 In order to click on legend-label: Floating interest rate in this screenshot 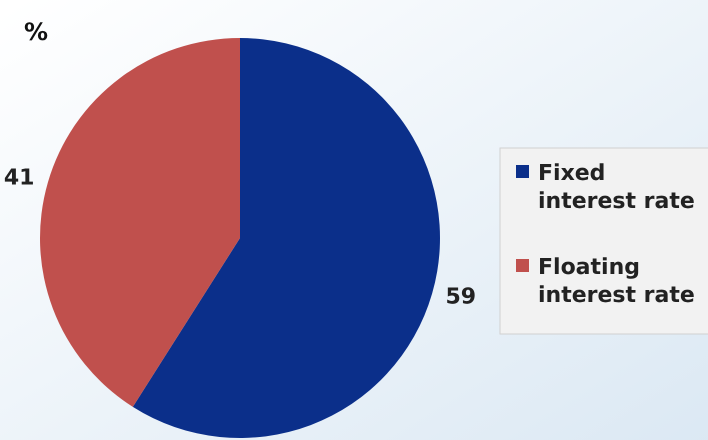, I will do `click(616, 281)`.